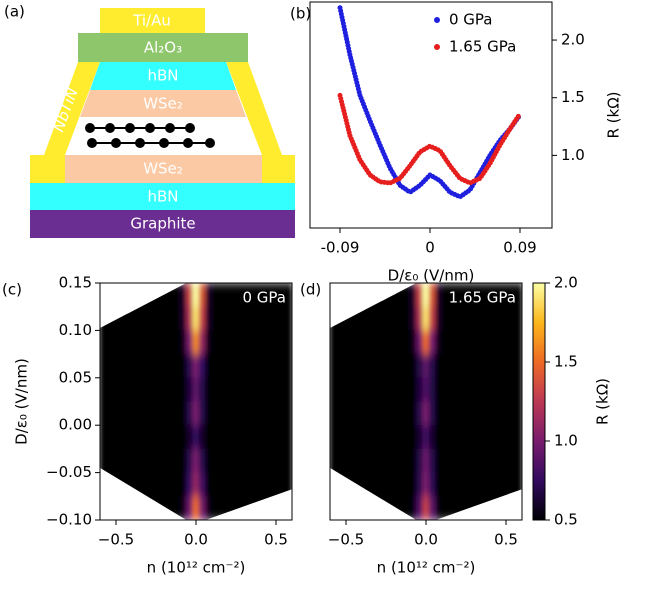 The height and width of the screenshot is (605, 654). I want to click on layer-label: WSe₂, so click(163, 169).